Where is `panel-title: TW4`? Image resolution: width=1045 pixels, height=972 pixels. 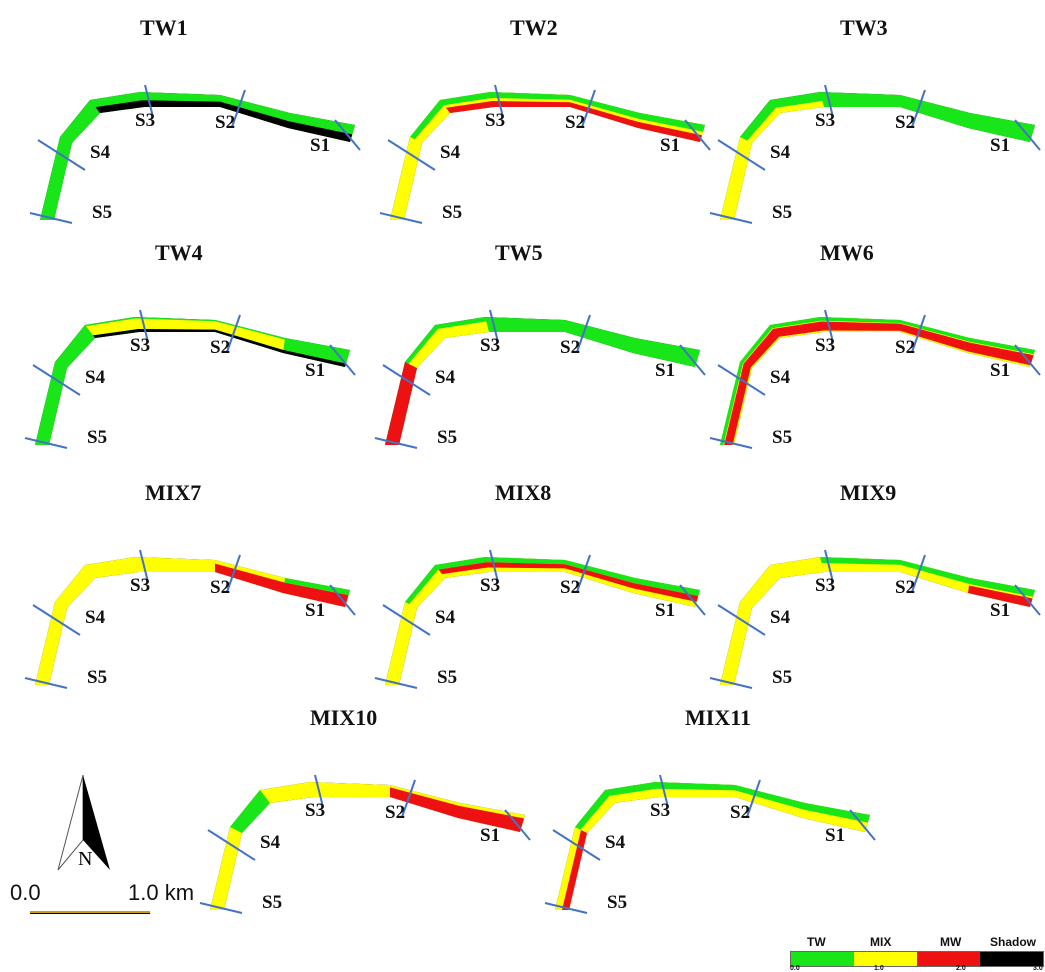 panel-title: TW4 is located at coordinates (179, 253).